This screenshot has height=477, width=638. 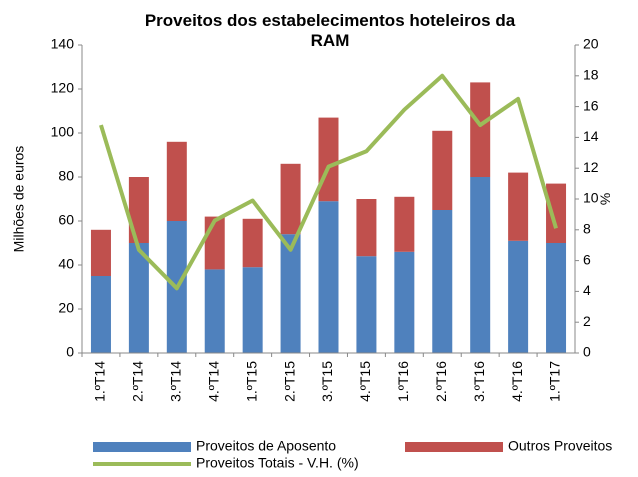 What do you see at coordinates (213, 381) in the screenshot?
I see `x-tick-label: 4.ºT14` at bounding box center [213, 381].